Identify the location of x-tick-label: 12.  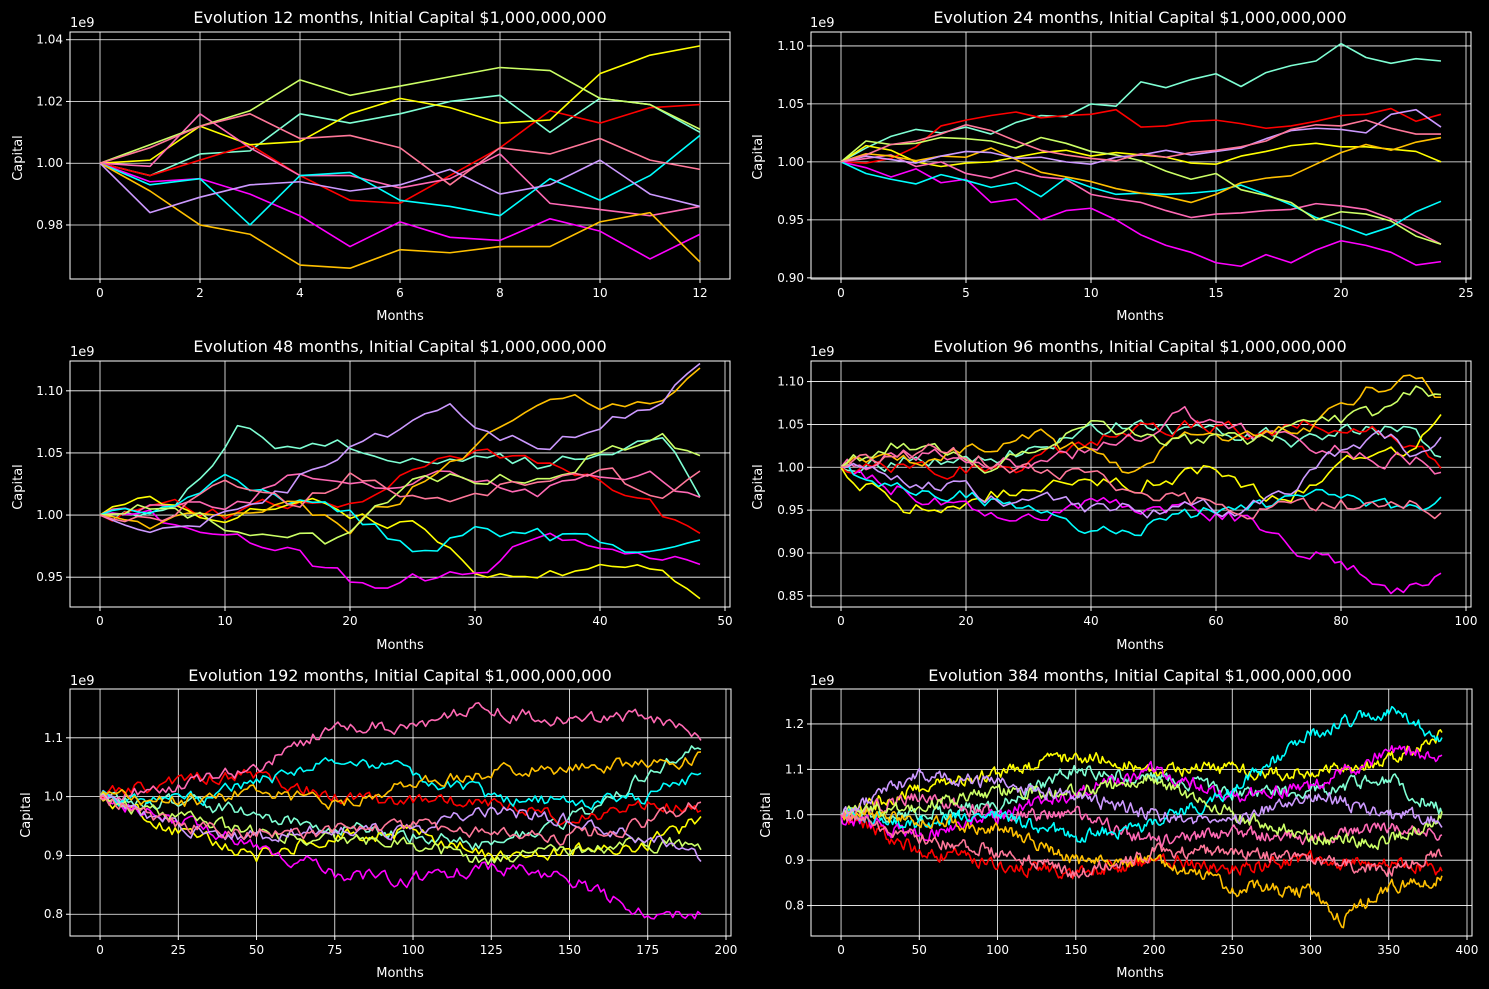
(699, 293).